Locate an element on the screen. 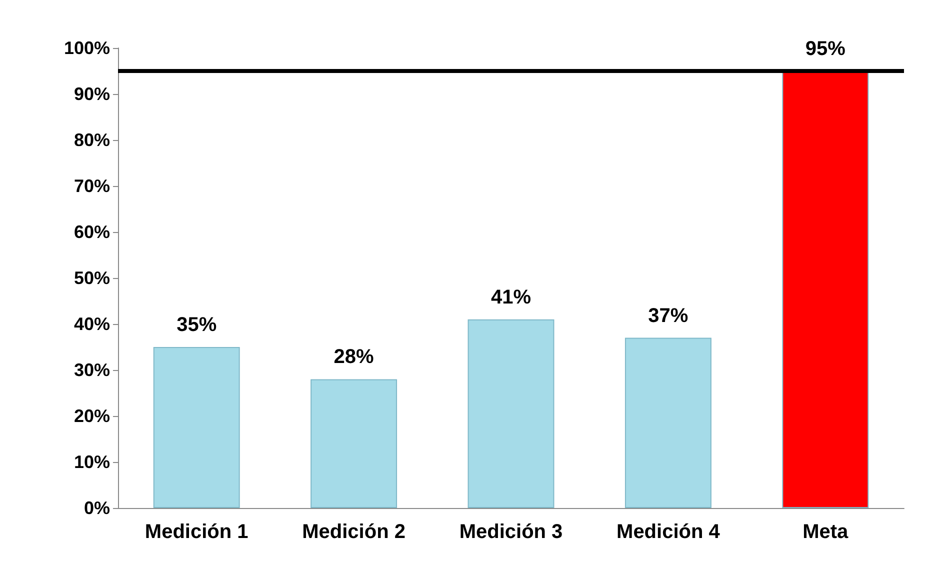 This screenshot has width=934, height=578. y-tick-label: 30% is located at coordinates (92, 370).